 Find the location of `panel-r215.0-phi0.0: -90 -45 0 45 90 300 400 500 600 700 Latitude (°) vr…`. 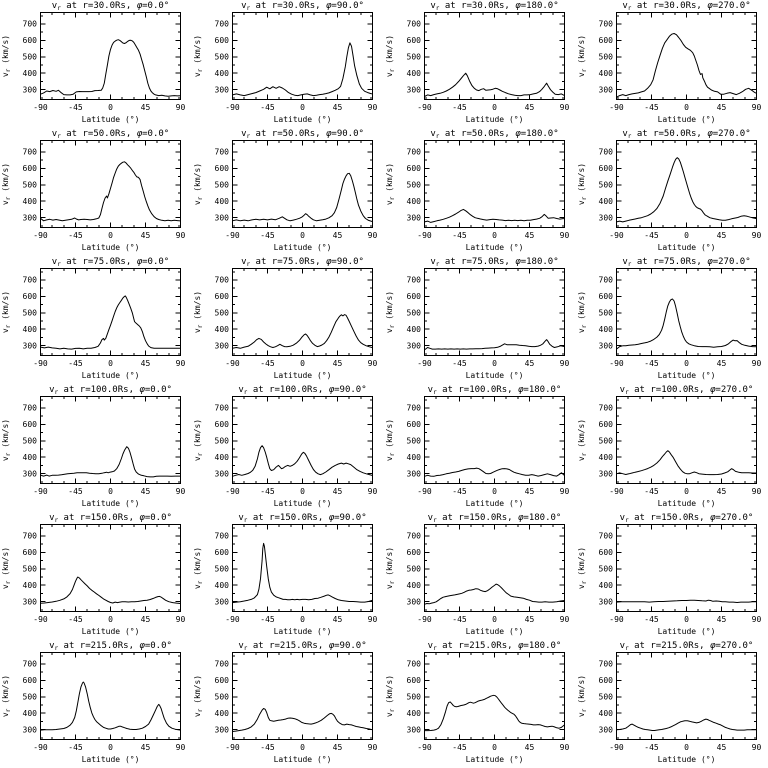

panel-r215.0-phi0.0: -90 -45 0 45 90 300 400 500 600 700 Latitude (°) vr… is located at coordinates (93, 702).